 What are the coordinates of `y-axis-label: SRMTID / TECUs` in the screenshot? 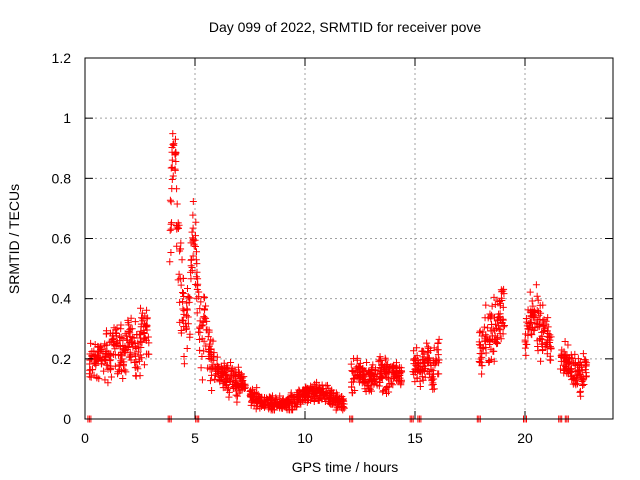 It's located at (14, 239).